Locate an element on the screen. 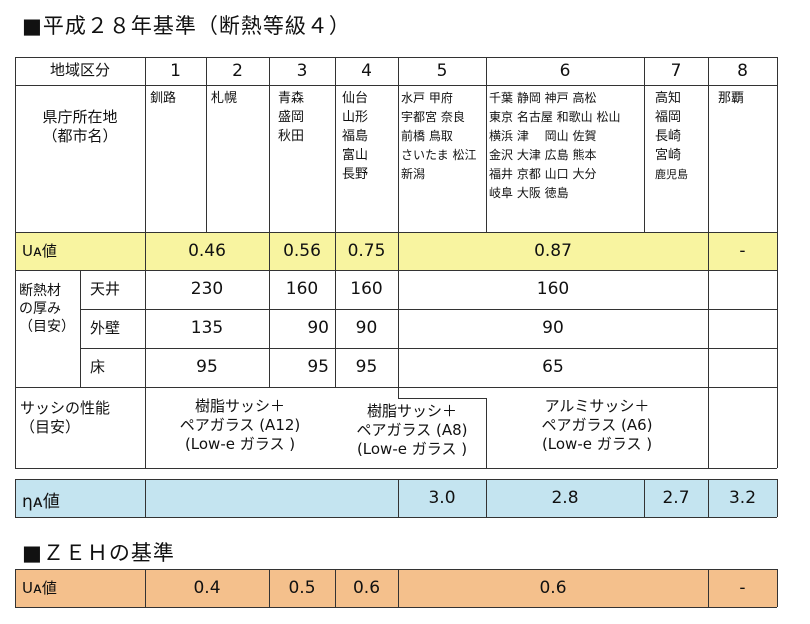 Image resolution: width=810 pixels, height=624 pixels. region-7: 7 is located at coordinates (676, 71).